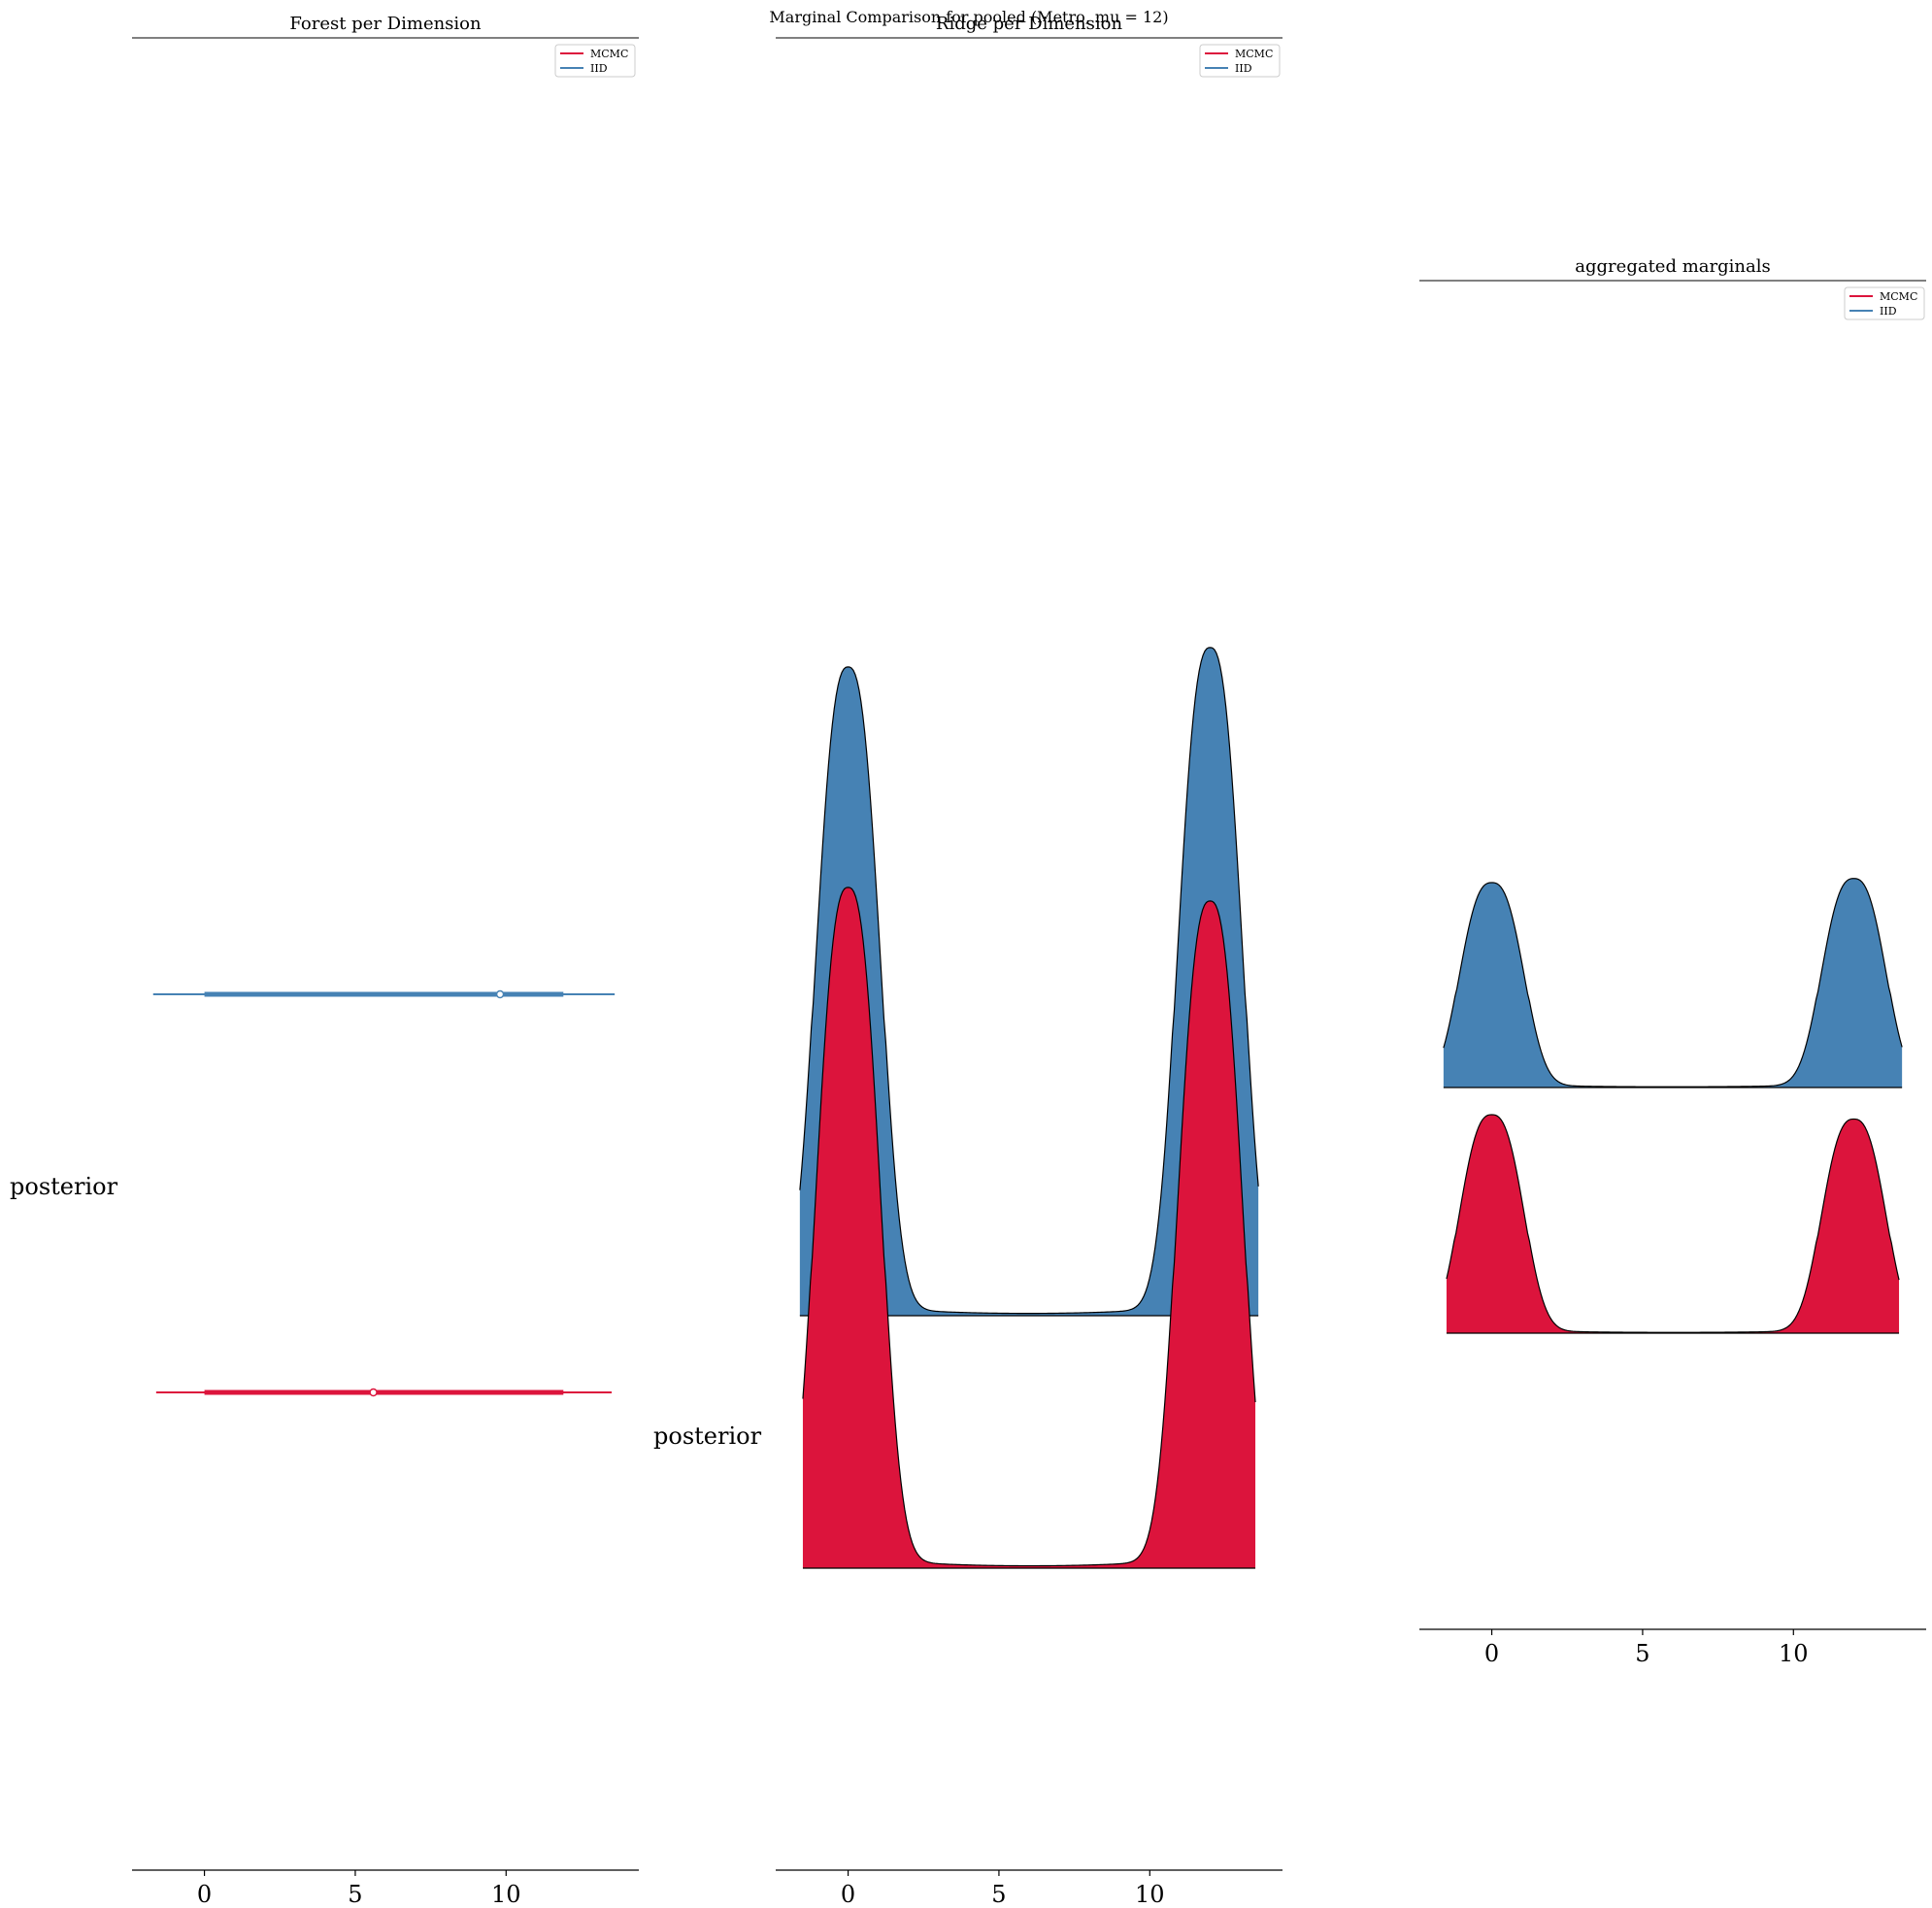 Image resolution: width=1932 pixels, height=1908 pixels. I want to click on panel-title: Forest per Dimension, so click(386, 24).